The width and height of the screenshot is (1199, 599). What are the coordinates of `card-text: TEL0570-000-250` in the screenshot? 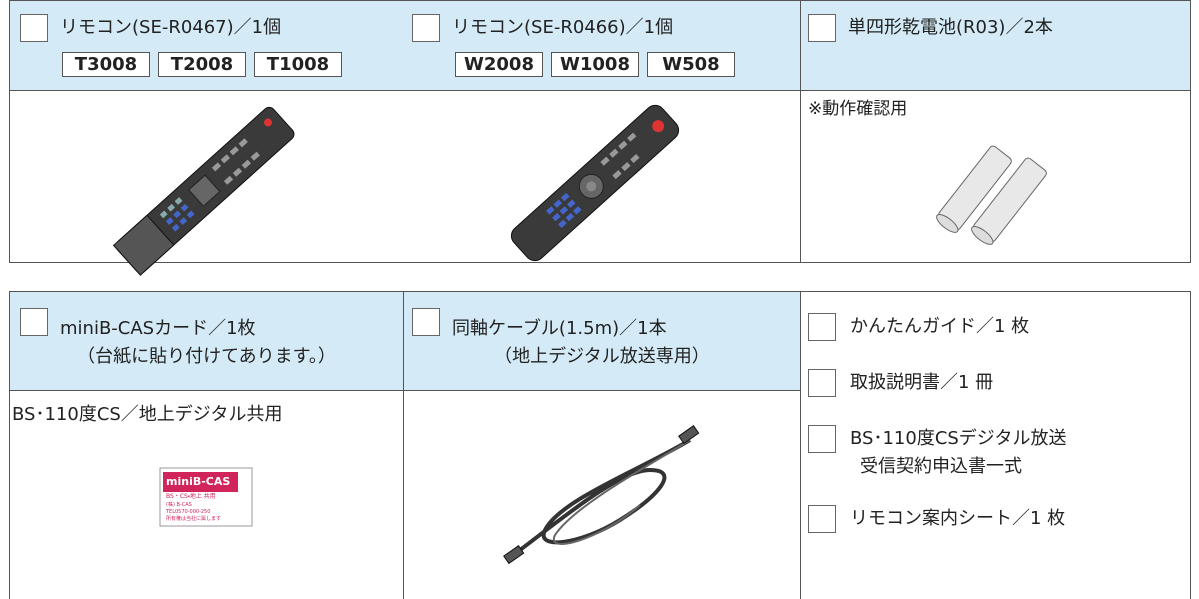 It's located at (187, 512).